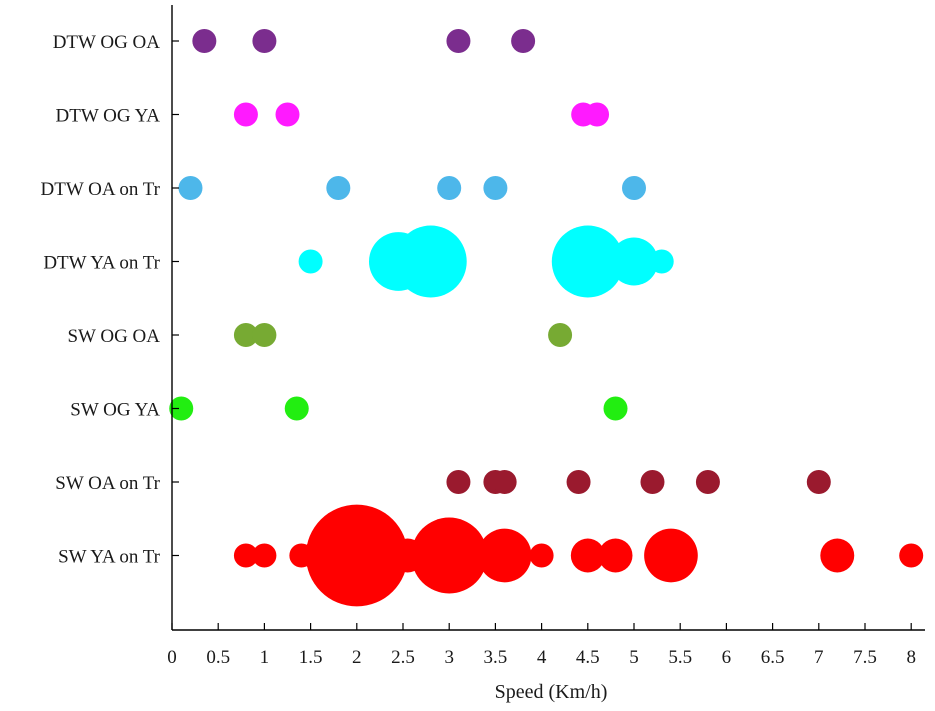  I want to click on x-tick-label: 7.5, so click(865, 657).